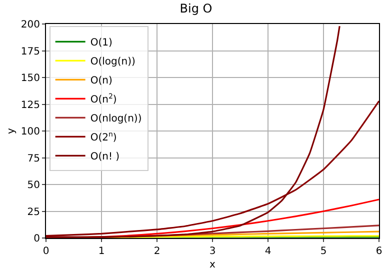 Image resolution: width=392 pixels, height=278 pixels. Describe the element at coordinates (157, 251) in the screenshot. I see `x-tick-label: 2` at that location.